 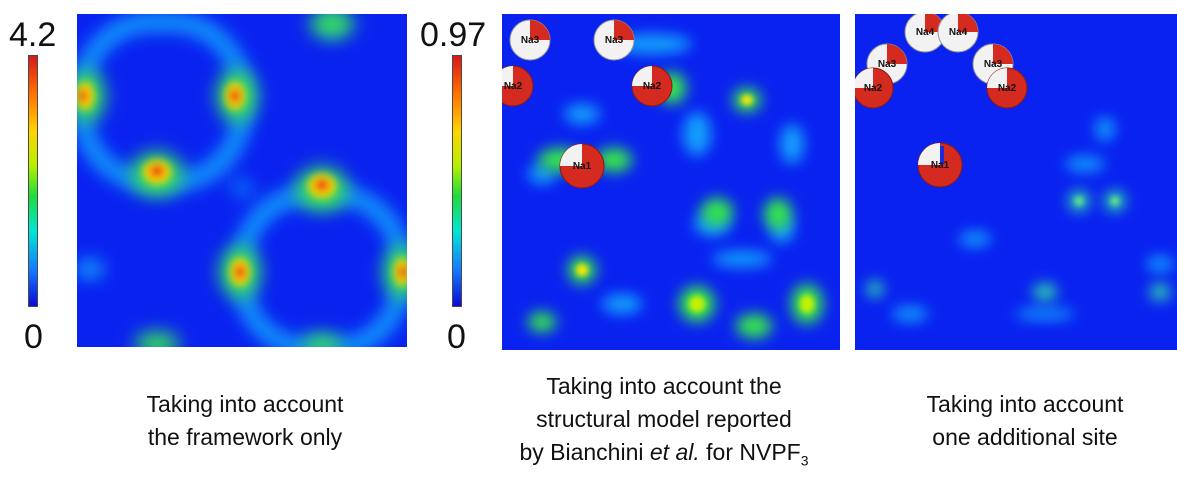 What do you see at coordinates (245, 437) in the screenshot?
I see `panel1-caption-line2: the framework only` at bounding box center [245, 437].